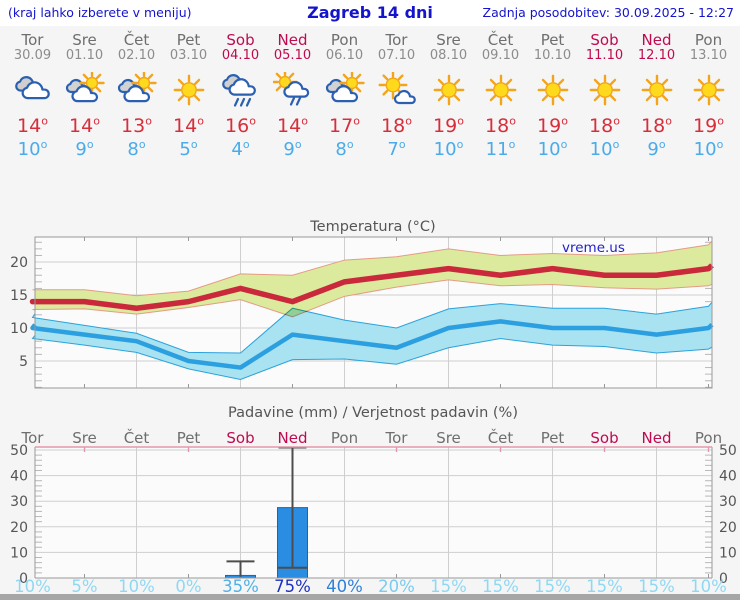 The image size is (740, 600). I want to click on day-column-06.10: Pon 06.10 17o 8o, so click(345, 101).